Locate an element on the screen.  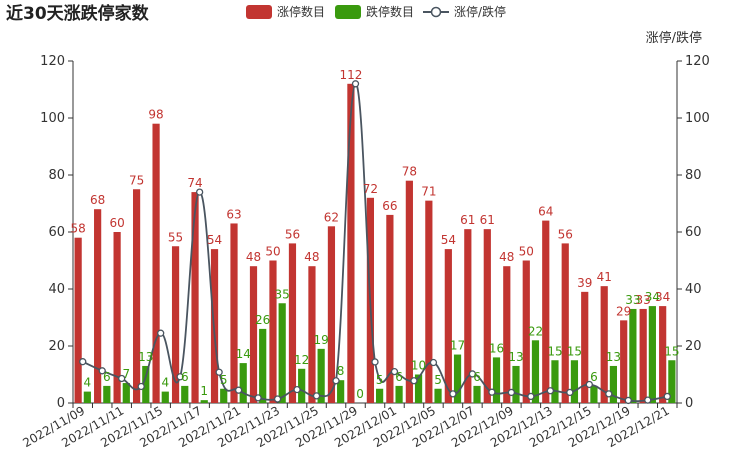
data-label-up: 68 is located at coordinates (97, 200).